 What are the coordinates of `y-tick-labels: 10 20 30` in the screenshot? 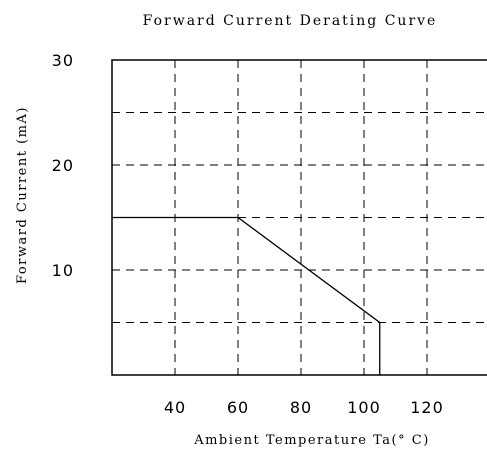 It's located at (63, 165).